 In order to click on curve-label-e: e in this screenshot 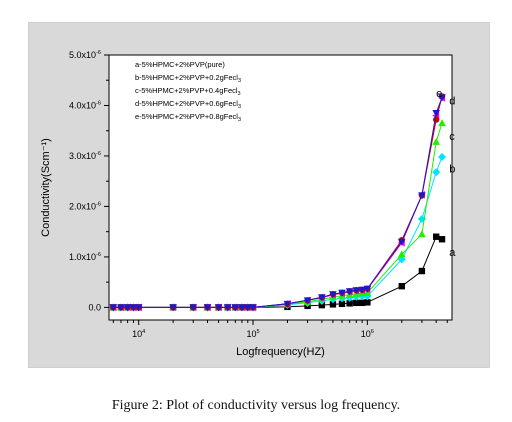, I will do `click(439, 94)`.